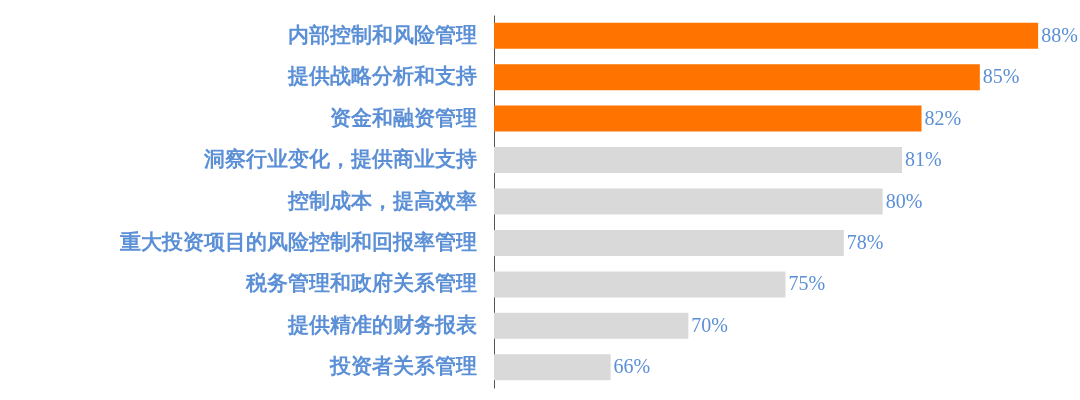 This screenshot has height=400, width=1080. I want to click on y-tick-label: 内部控制和风险管理, so click(382, 34).